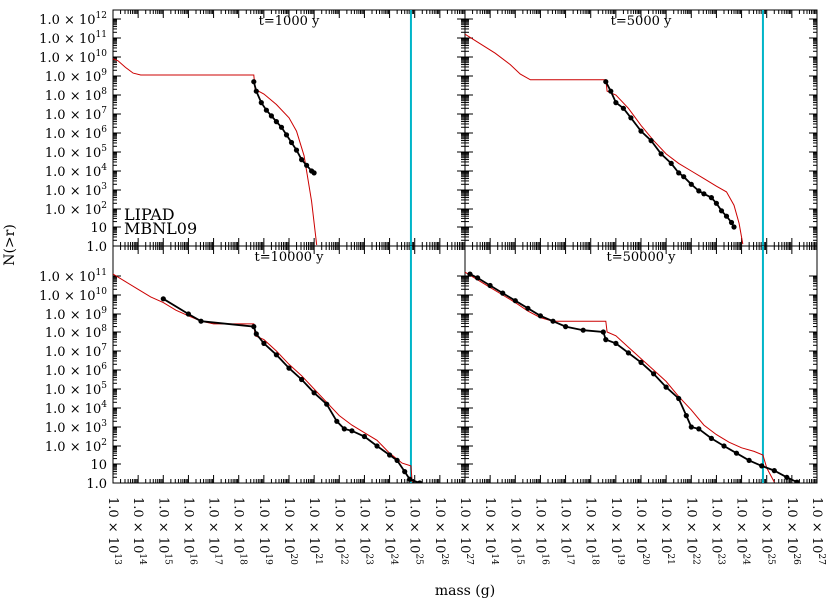 The width and height of the screenshot is (829, 601). I want to click on y-tick-label: 1.0 × 1010, so click(73, 57).